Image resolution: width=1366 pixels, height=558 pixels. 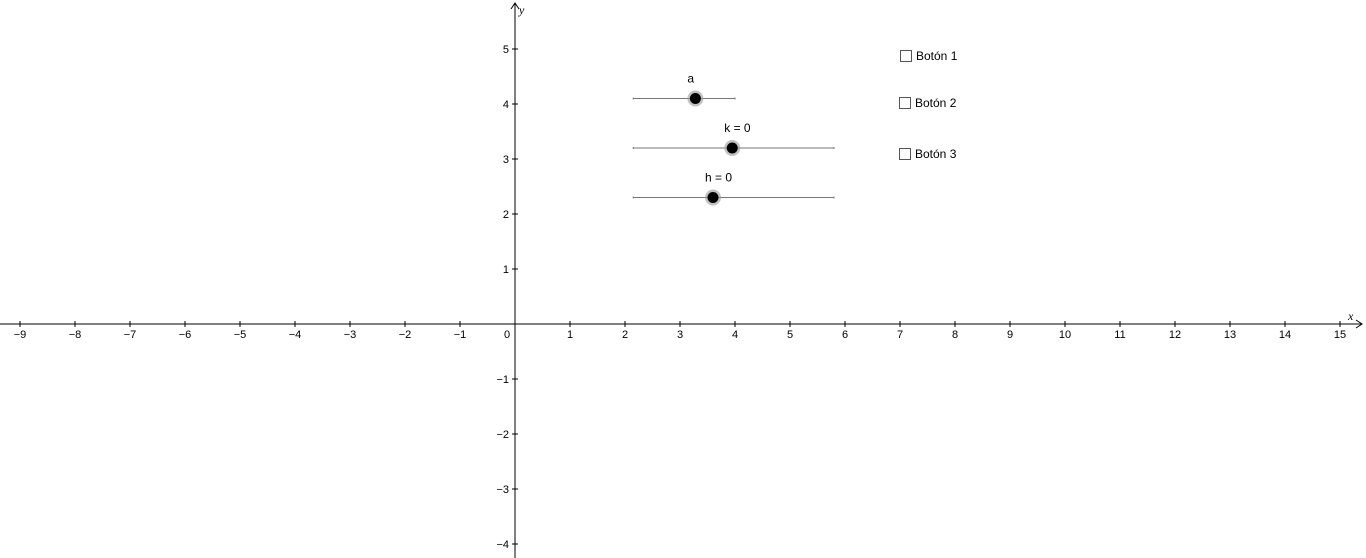 What do you see at coordinates (1285, 335) in the screenshot?
I see `x-tick-label: 14` at bounding box center [1285, 335].